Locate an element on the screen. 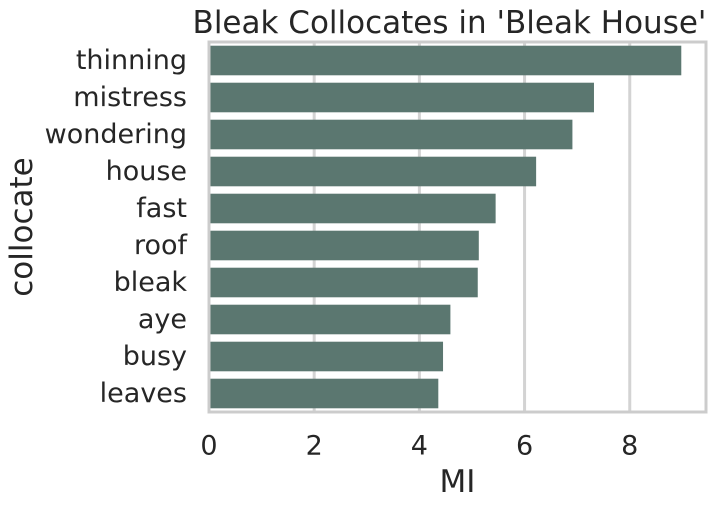 This screenshot has width=715, height=508. bar-leaves is located at coordinates (324, 393).